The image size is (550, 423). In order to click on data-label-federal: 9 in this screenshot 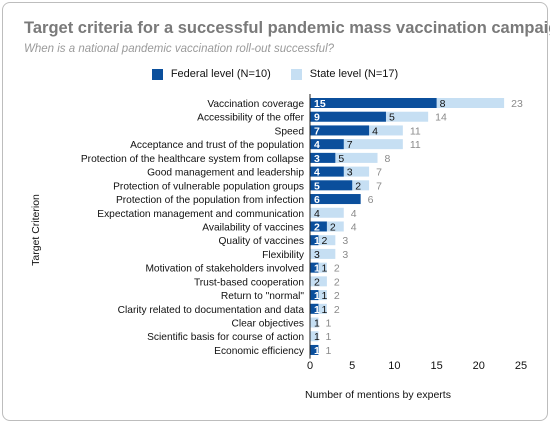, I will do `click(317, 118)`.